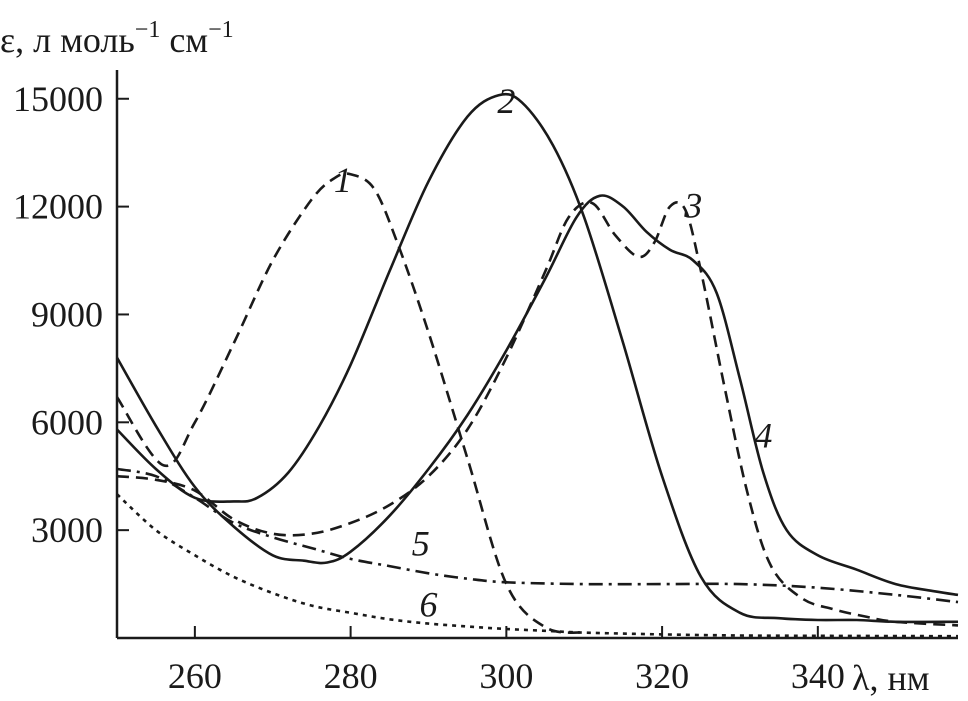  I want to click on y-axis-title: ε, л моль−1 см−1, so click(117, 38).